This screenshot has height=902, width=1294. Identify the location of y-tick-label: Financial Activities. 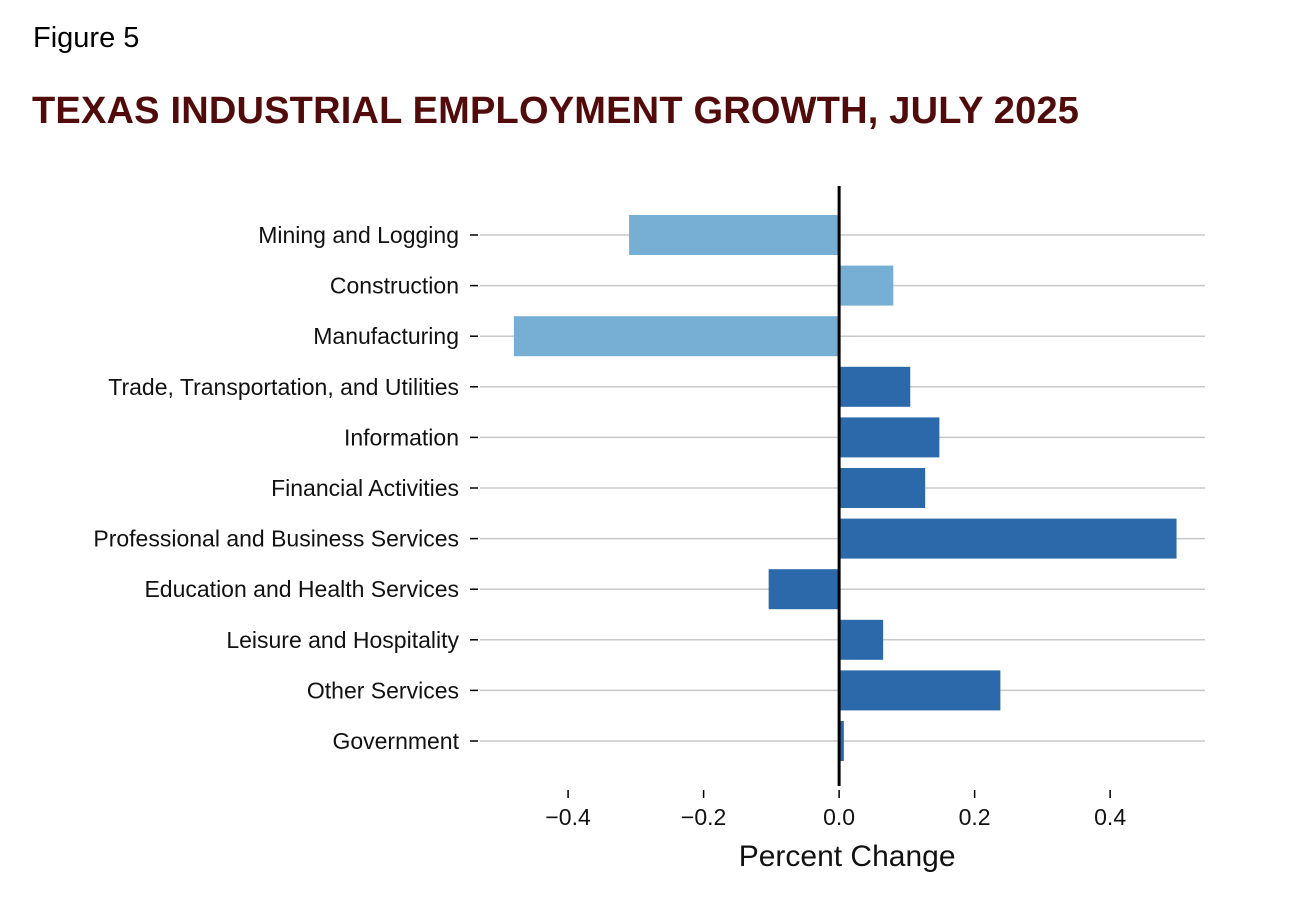
(365, 488).